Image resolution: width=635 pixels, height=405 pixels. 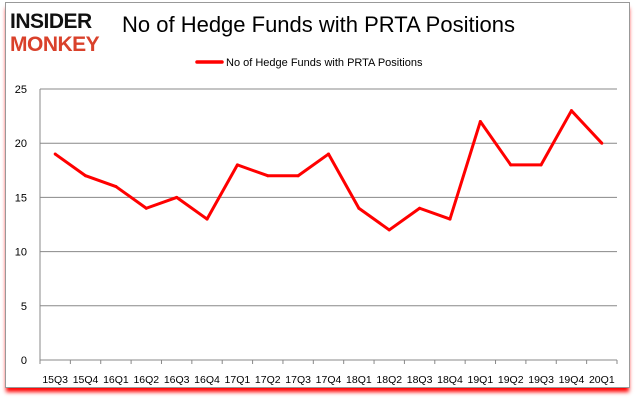 What do you see at coordinates (207, 380) in the screenshot?
I see `x-tick-label: 16Q4` at bounding box center [207, 380].